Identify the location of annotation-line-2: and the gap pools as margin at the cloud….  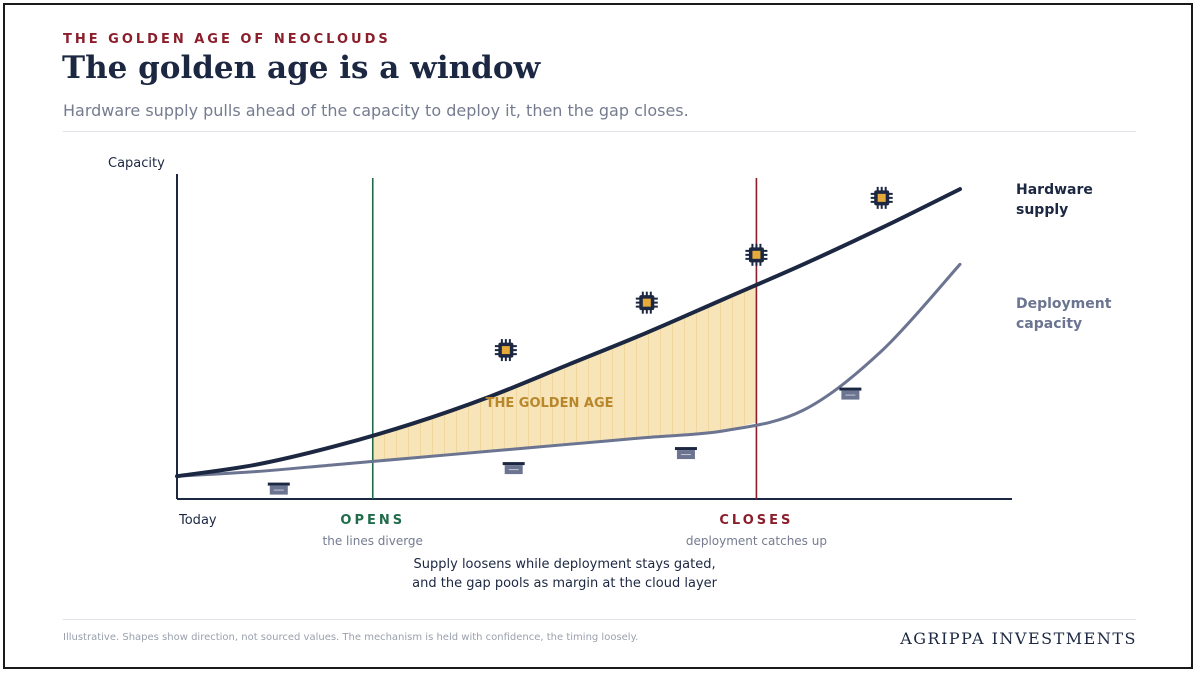
(564, 583).